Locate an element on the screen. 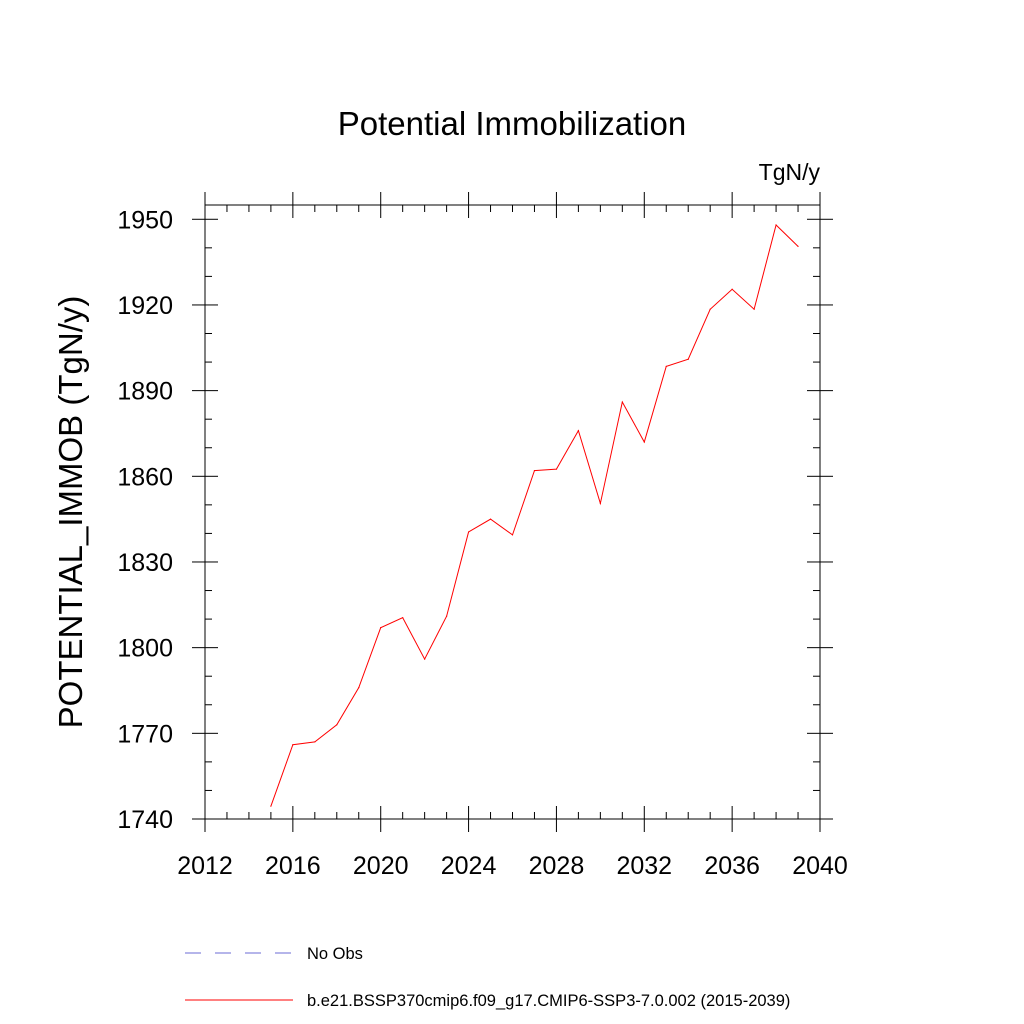  x-tick-label: 2016 is located at coordinates (293, 866).